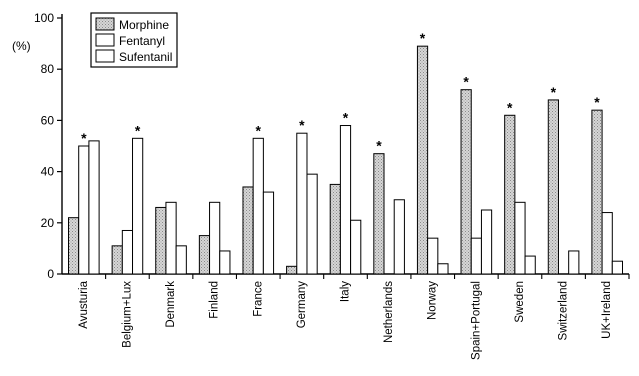  Describe the element at coordinates (389, 312) in the screenshot. I see `category-label: Netherlands` at that location.